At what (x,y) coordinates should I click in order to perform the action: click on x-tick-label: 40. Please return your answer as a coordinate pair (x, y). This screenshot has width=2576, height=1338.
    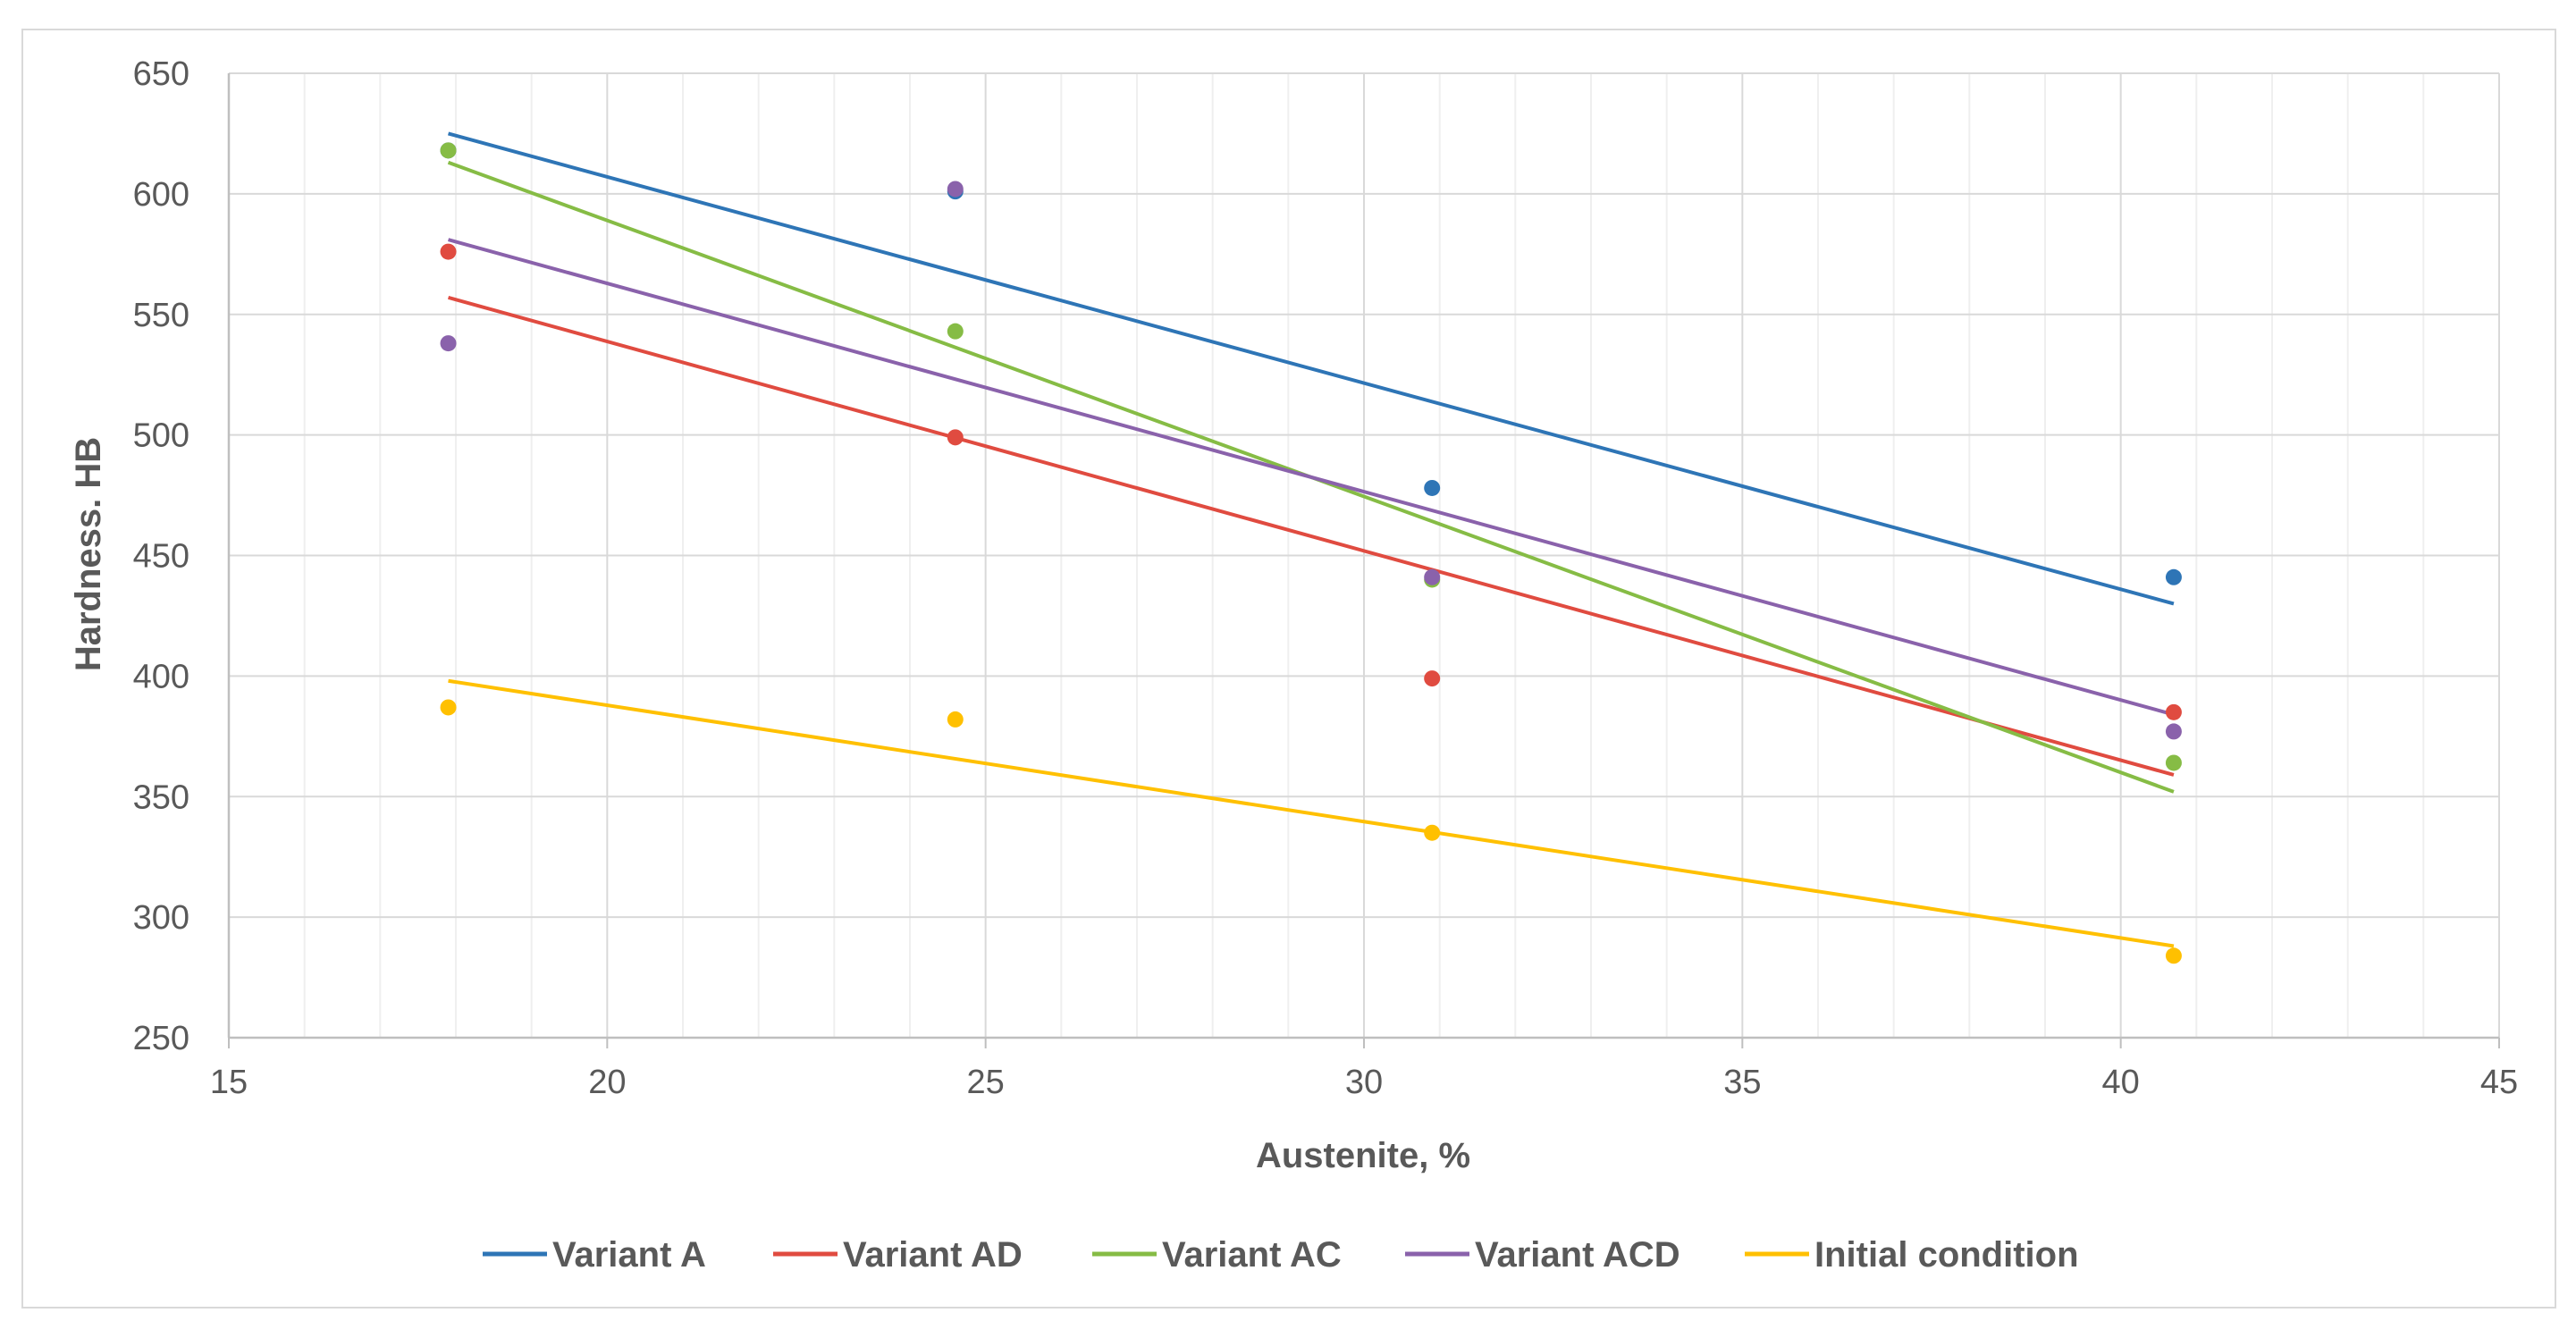
    Looking at the image, I should click on (2121, 1082).